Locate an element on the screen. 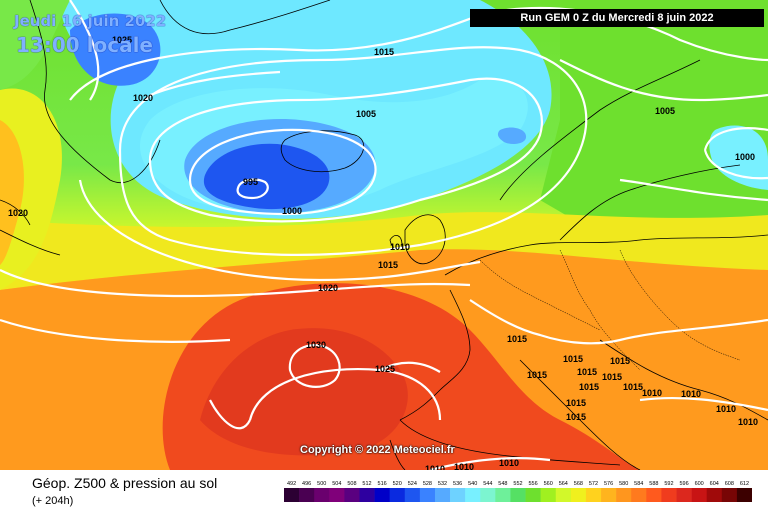  legend-value: 564 is located at coordinates (563, 484).